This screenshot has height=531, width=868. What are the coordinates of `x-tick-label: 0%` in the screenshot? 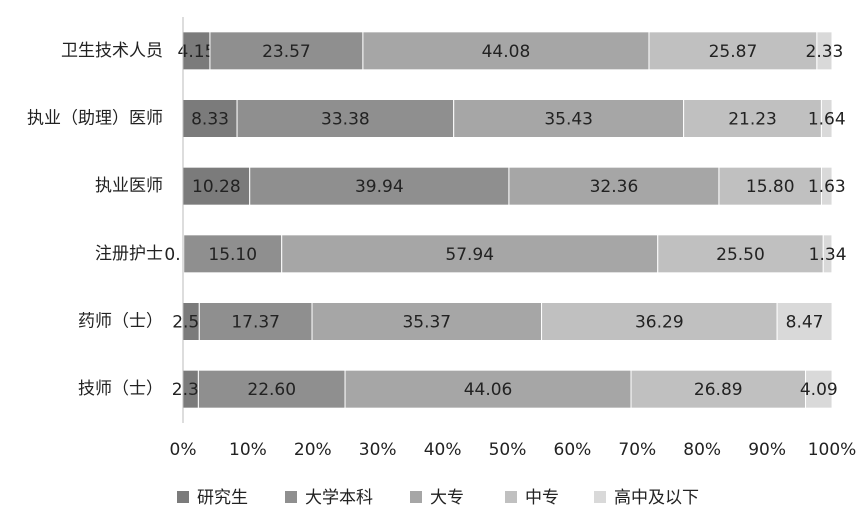 It's located at (183, 450).